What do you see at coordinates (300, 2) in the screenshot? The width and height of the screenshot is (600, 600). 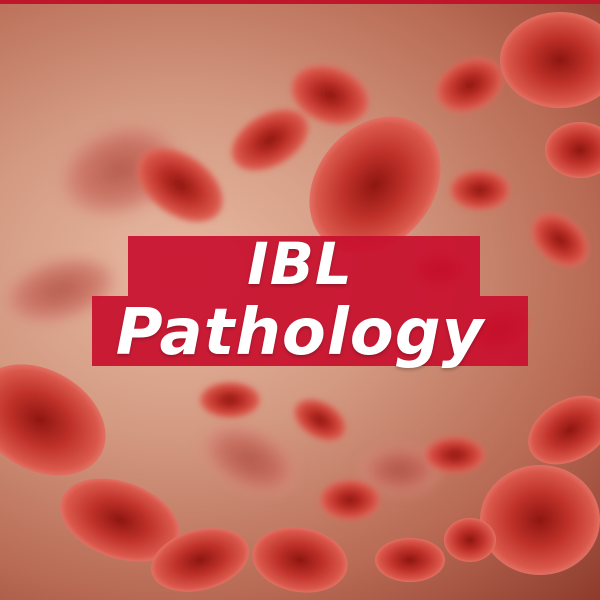 I see `top-accent-bar` at bounding box center [300, 2].